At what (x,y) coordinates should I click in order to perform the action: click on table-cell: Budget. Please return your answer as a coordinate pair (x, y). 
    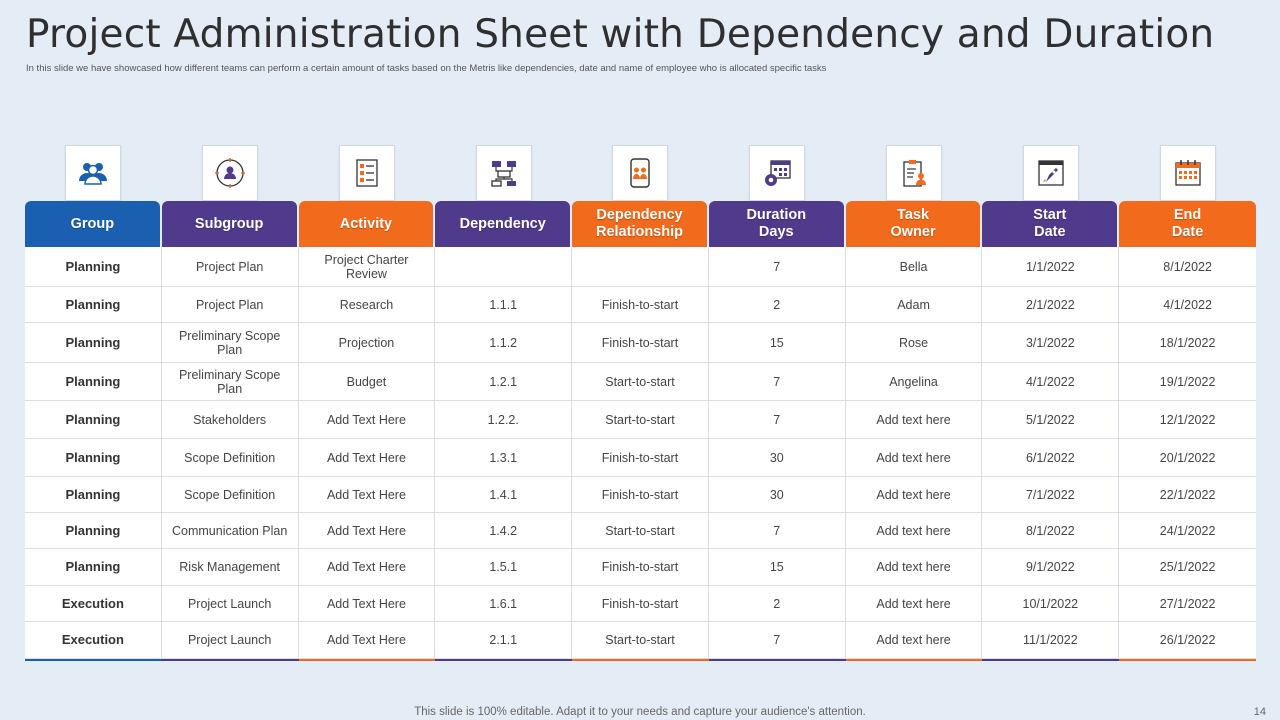
    Looking at the image, I should click on (367, 381).